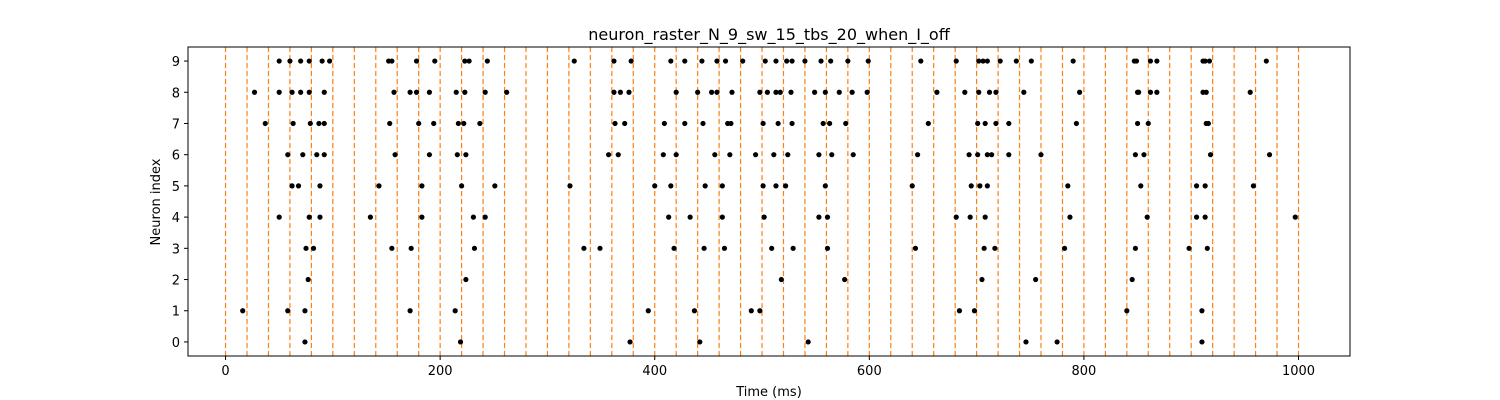  Describe the element at coordinates (180, 203) in the screenshot. I see `y-axis-ticks: 0 1 2 3 4 5 6 7 8 9` at that location.